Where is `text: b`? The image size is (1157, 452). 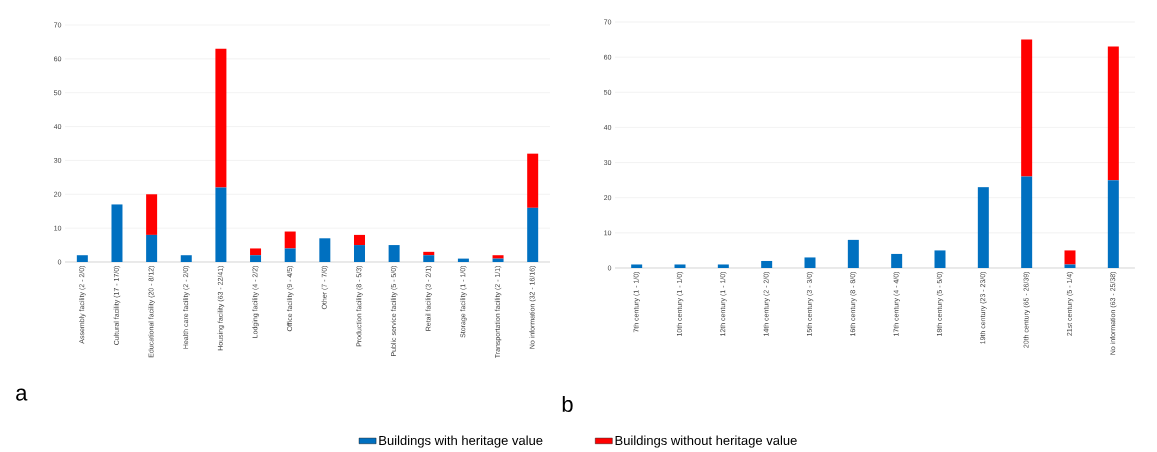 text: b is located at coordinates (567, 404).